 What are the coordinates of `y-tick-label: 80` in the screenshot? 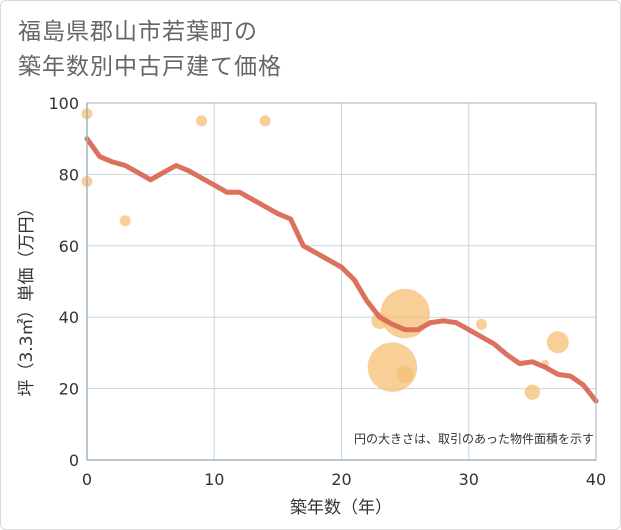 It's located at (69, 174).